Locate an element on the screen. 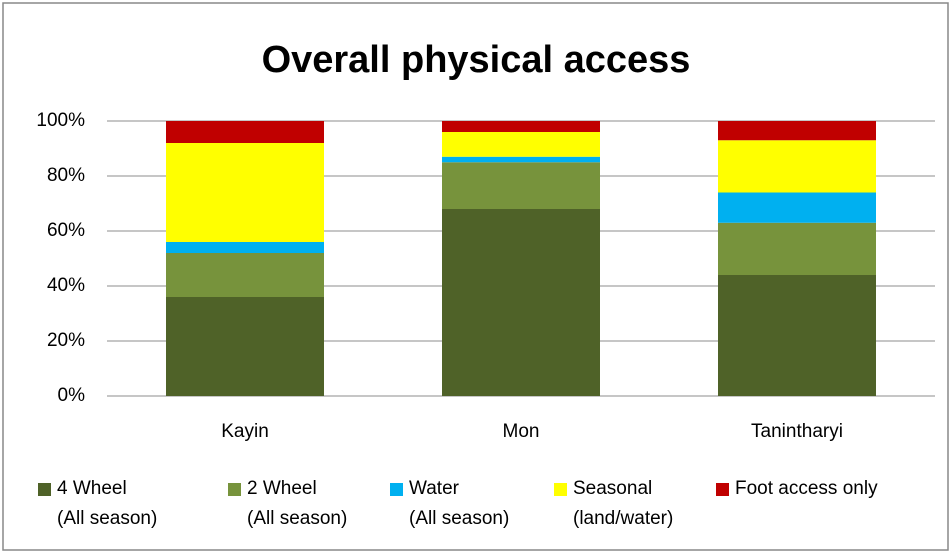 Image resolution: width=952 pixels, height=554 pixels. y-tick-label: 0% is located at coordinates (72, 395).